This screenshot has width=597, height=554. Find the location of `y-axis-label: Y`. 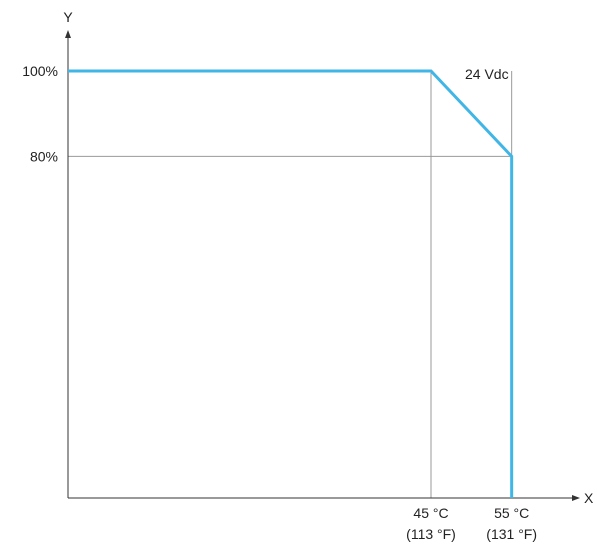

y-axis-label: Y is located at coordinates (68, 17).